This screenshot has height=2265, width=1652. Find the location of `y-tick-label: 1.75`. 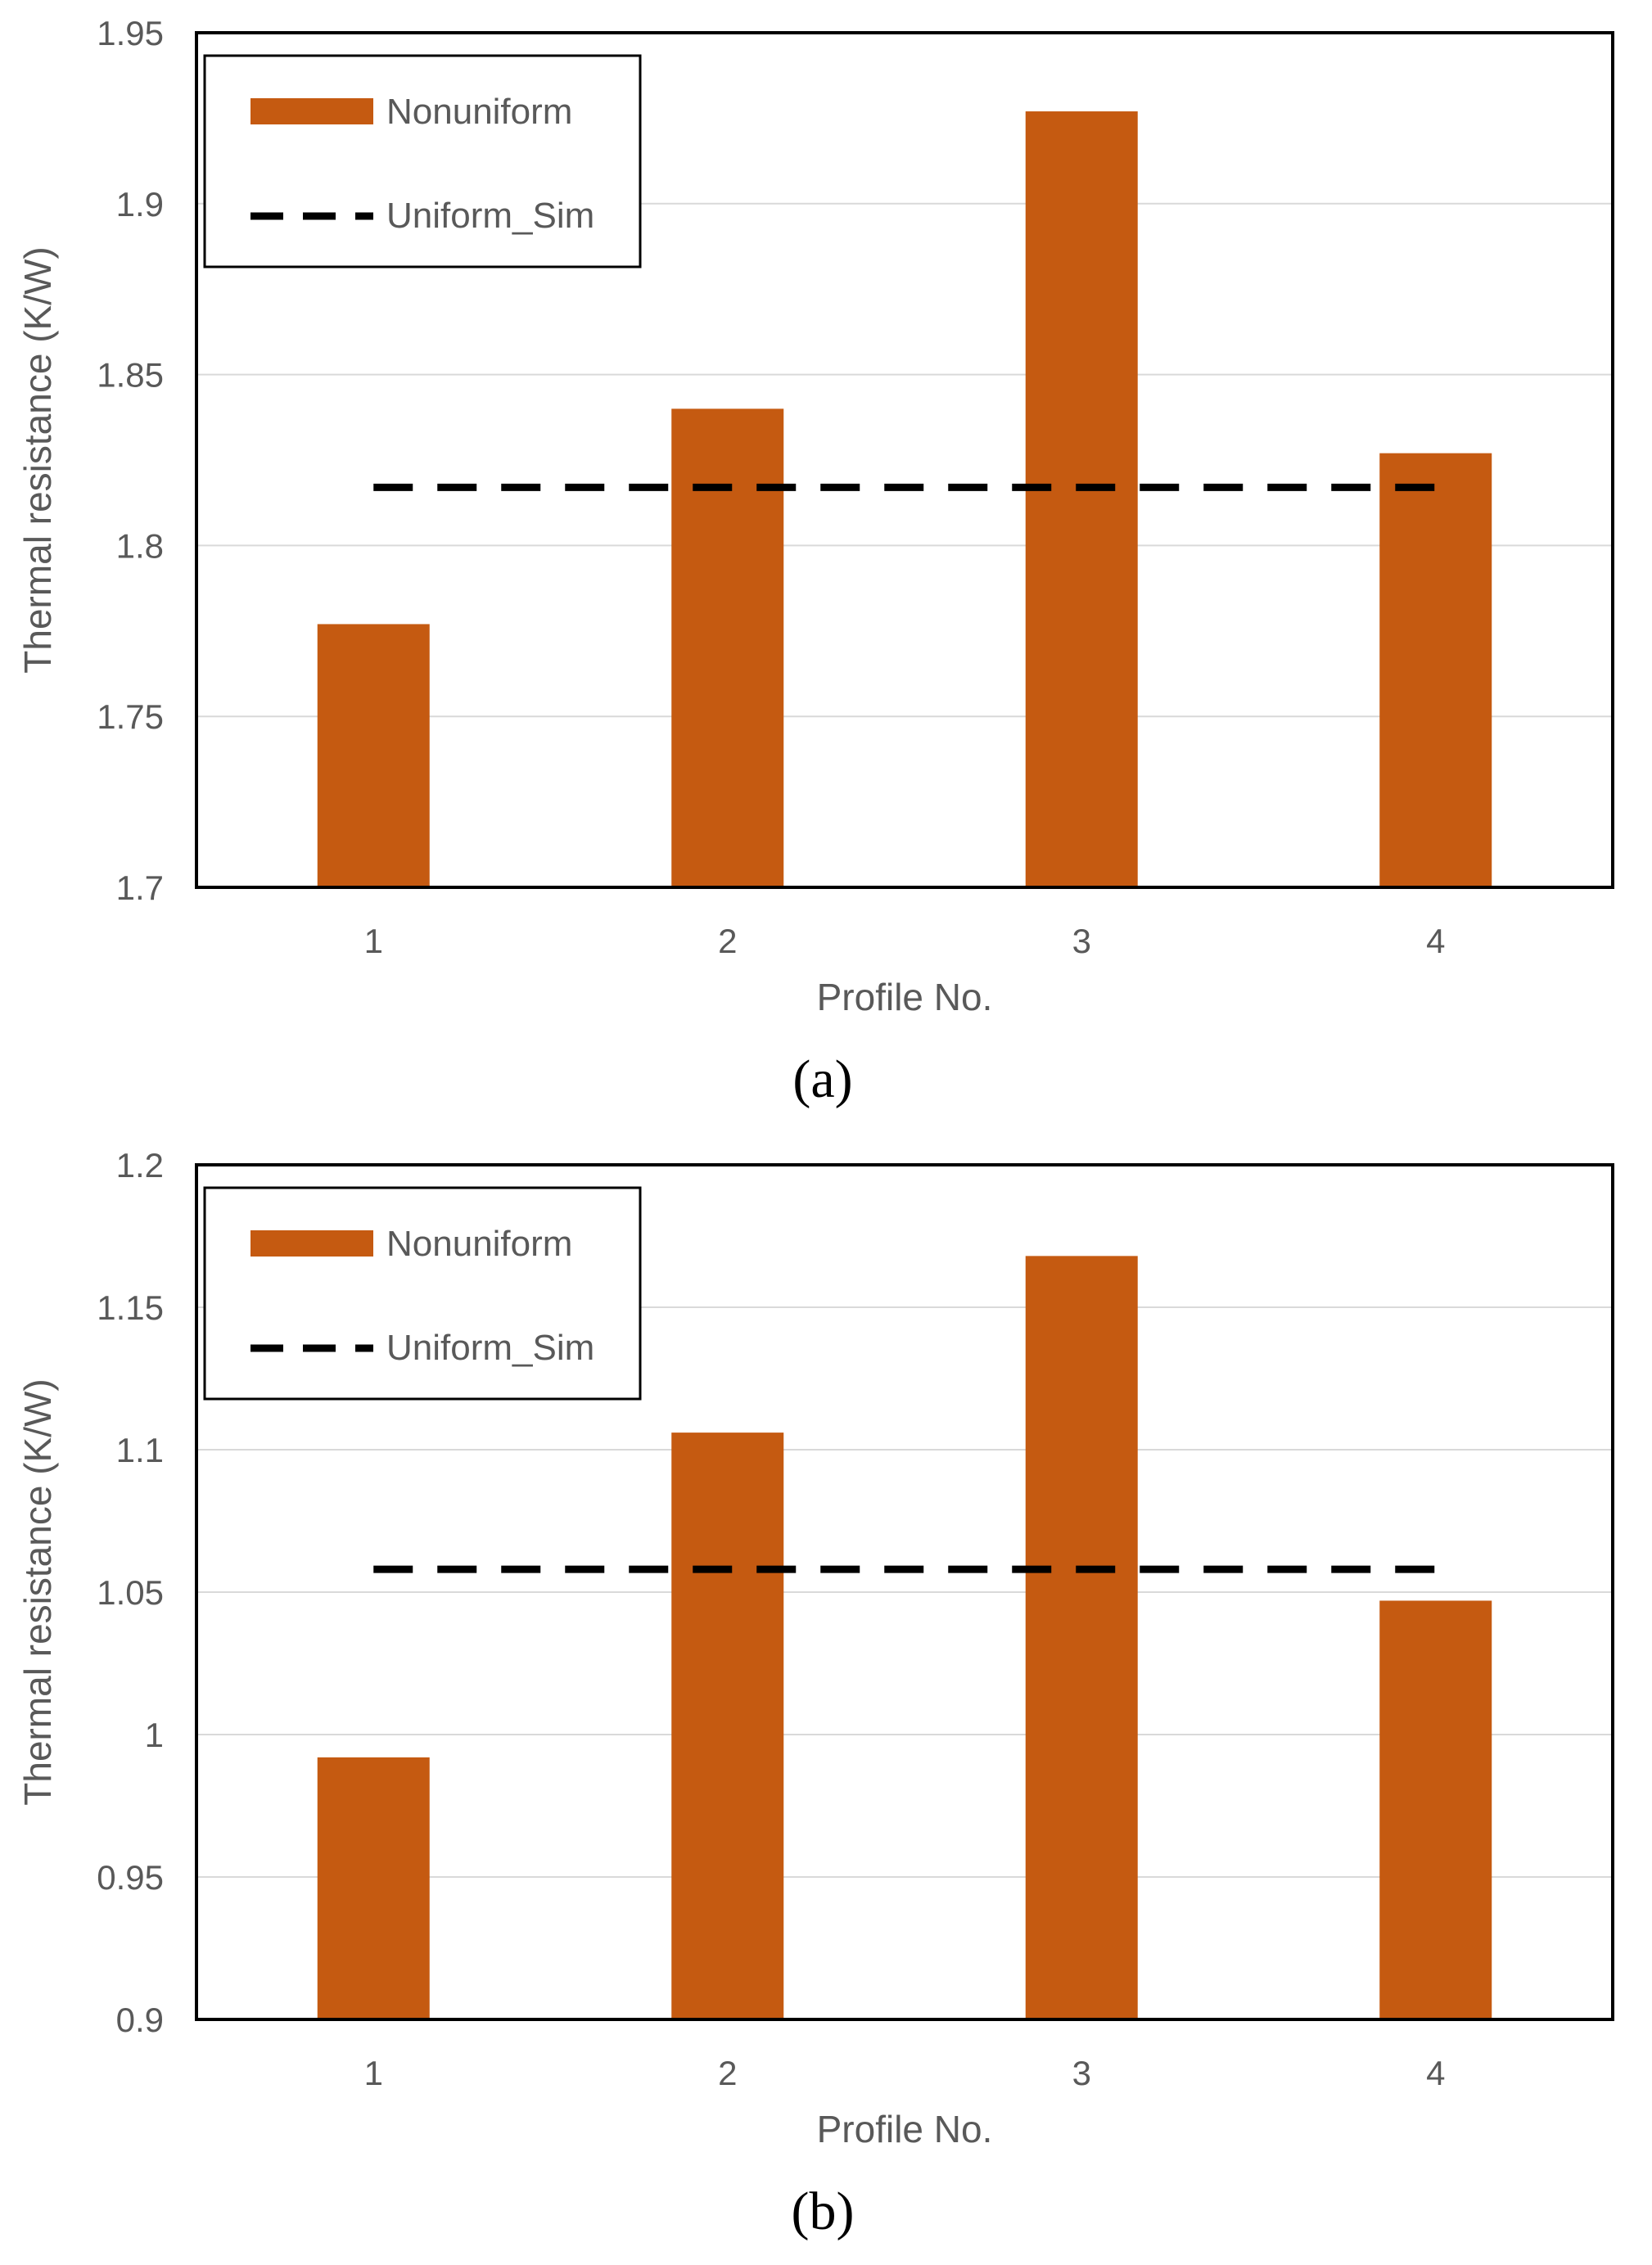

y-tick-label: 1.75 is located at coordinates (130, 716).